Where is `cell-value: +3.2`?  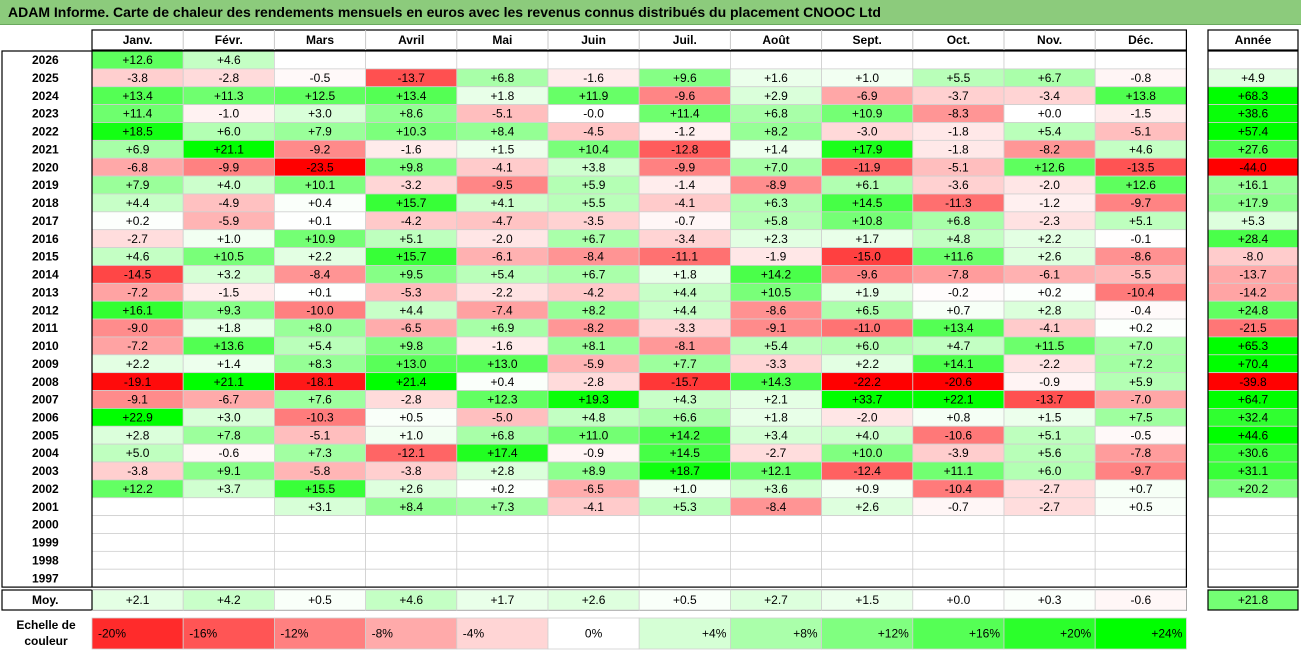
cell-value: +3.2 is located at coordinates (229, 275).